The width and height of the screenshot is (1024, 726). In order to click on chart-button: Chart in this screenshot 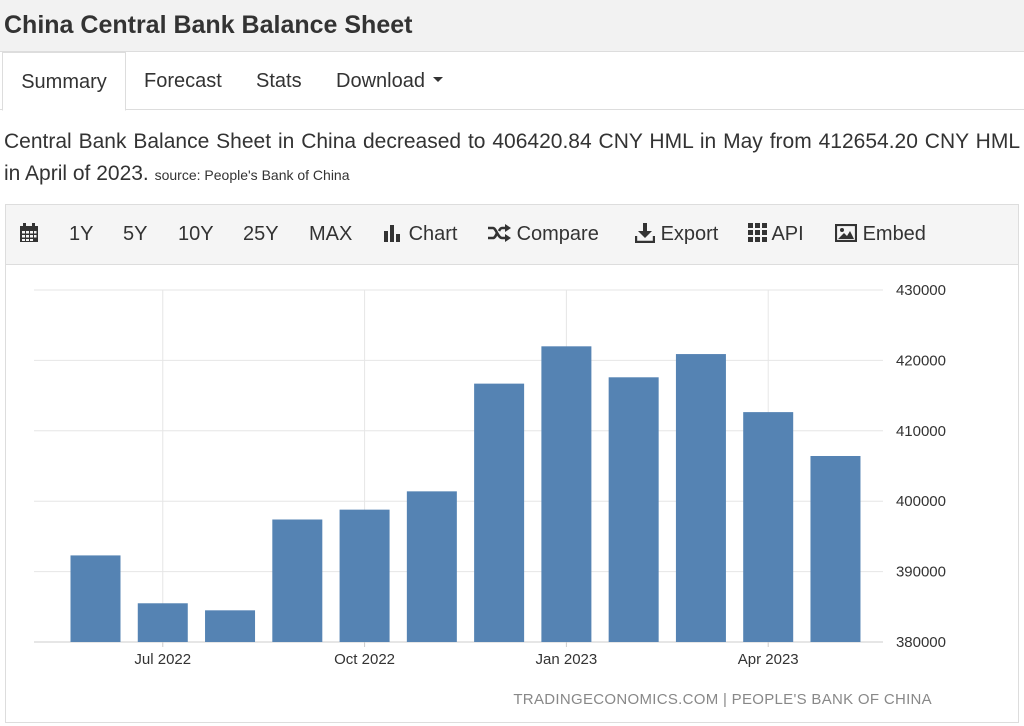, I will do `click(420, 234)`.